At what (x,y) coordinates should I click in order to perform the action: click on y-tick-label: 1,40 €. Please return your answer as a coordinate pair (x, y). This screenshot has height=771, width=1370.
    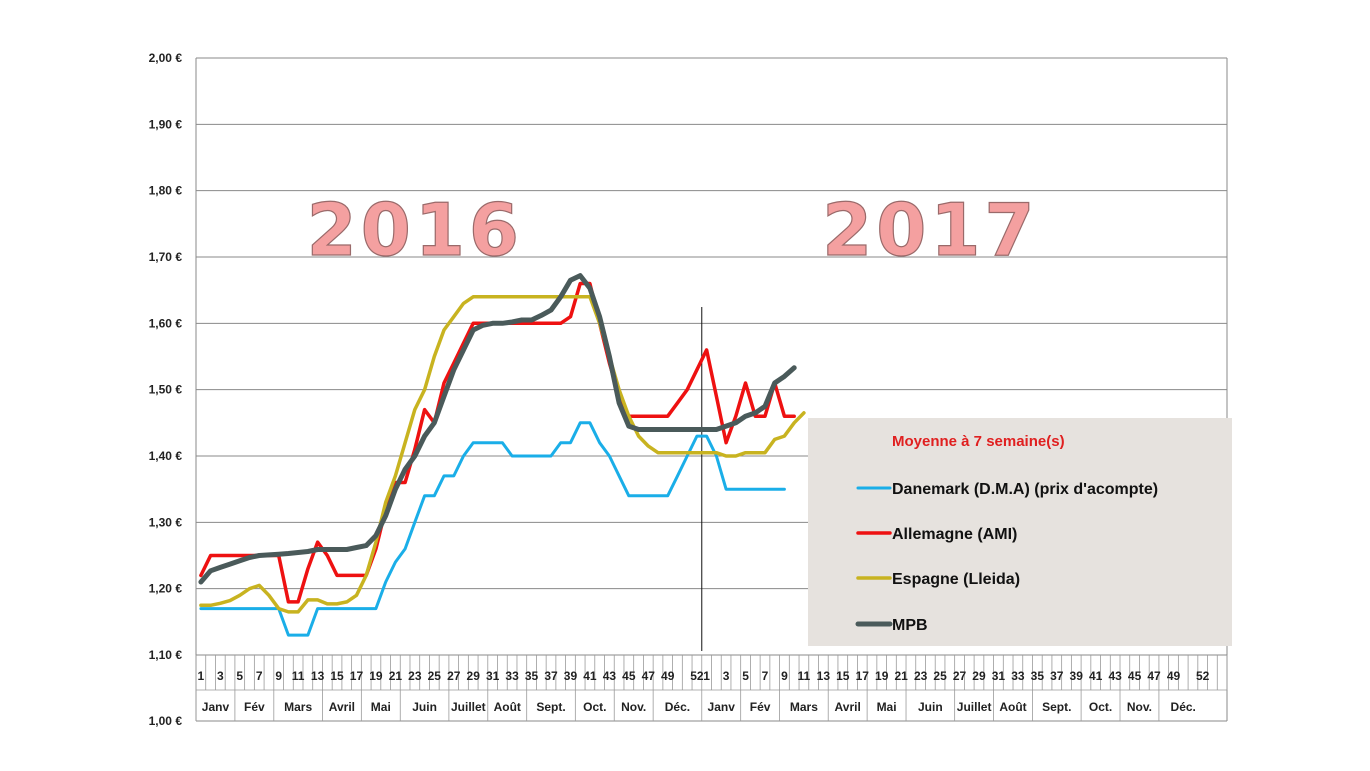
    Looking at the image, I should click on (166, 456).